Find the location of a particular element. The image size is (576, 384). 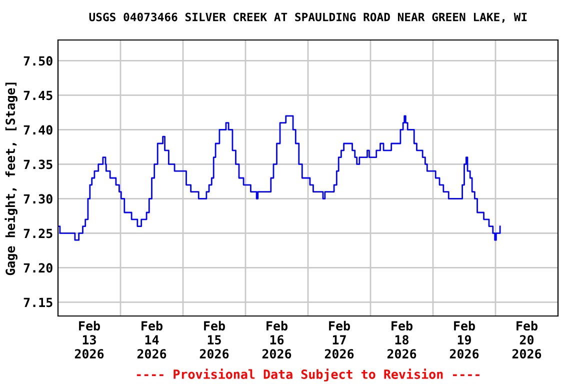

x-tick-label: Feb 18 2026 is located at coordinates (401, 339).